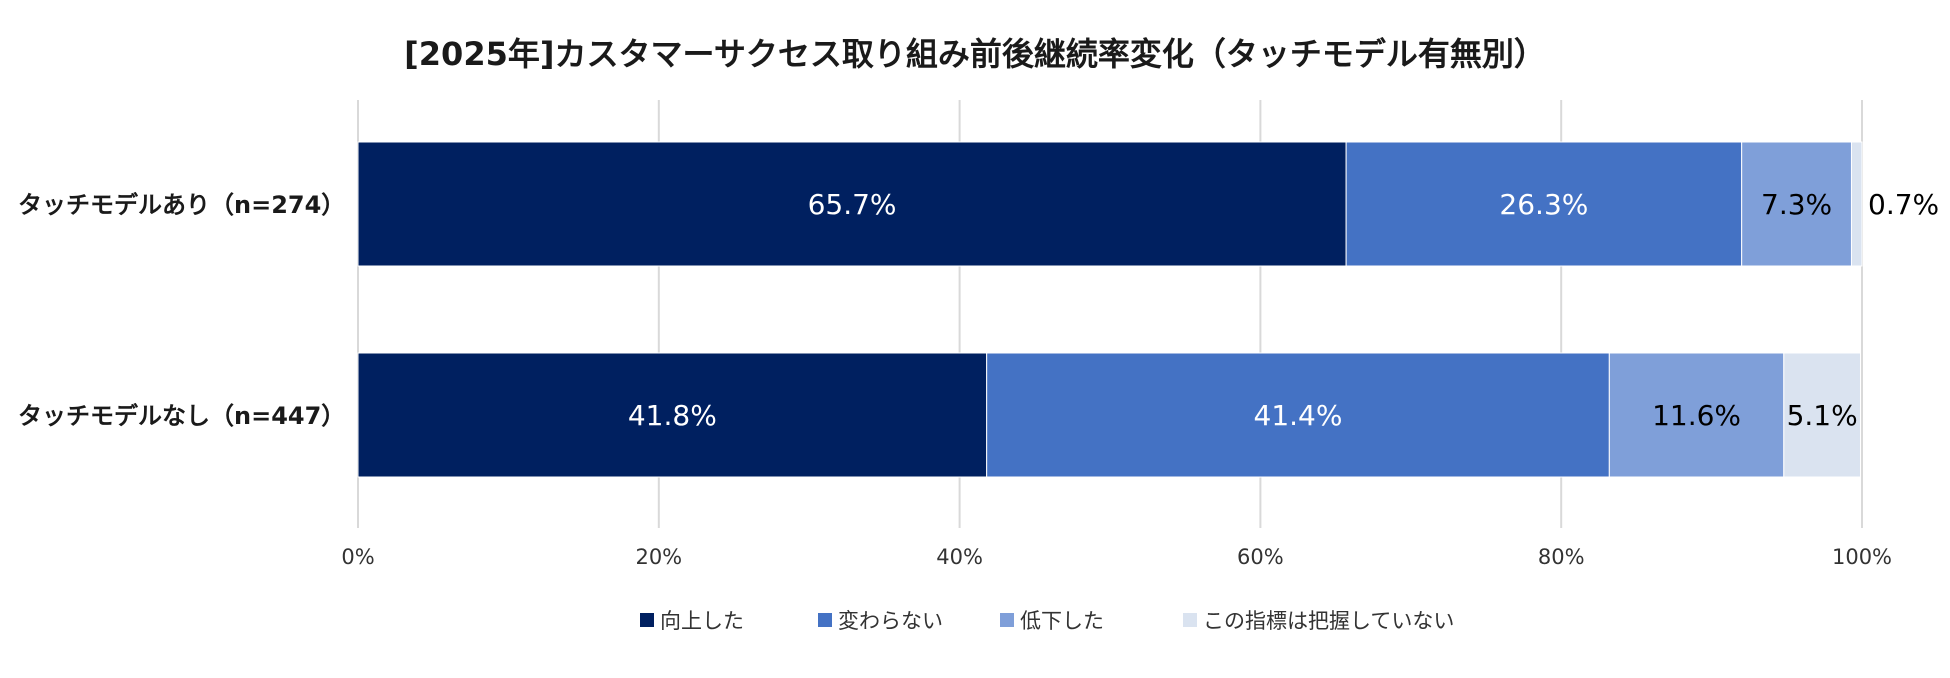 This screenshot has width=1950, height=678. What do you see at coordinates (1561, 557) in the screenshot?
I see `x-tick-label: 80%` at bounding box center [1561, 557].